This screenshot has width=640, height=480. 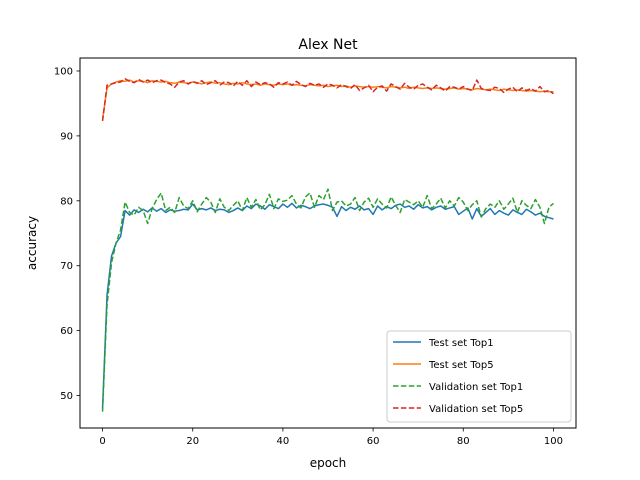 What do you see at coordinates (283, 441) in the screenshot?
I see `x-tick-label: 40` at bounding box center [283, 441].